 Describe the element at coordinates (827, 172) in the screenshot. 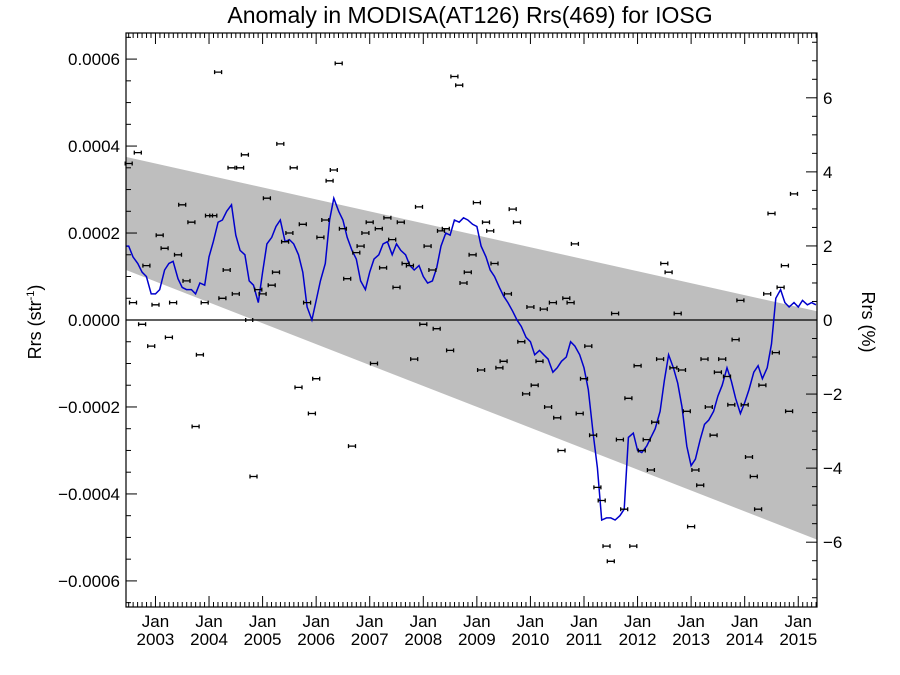

I see `y-tick-label-right: 4` at that location.